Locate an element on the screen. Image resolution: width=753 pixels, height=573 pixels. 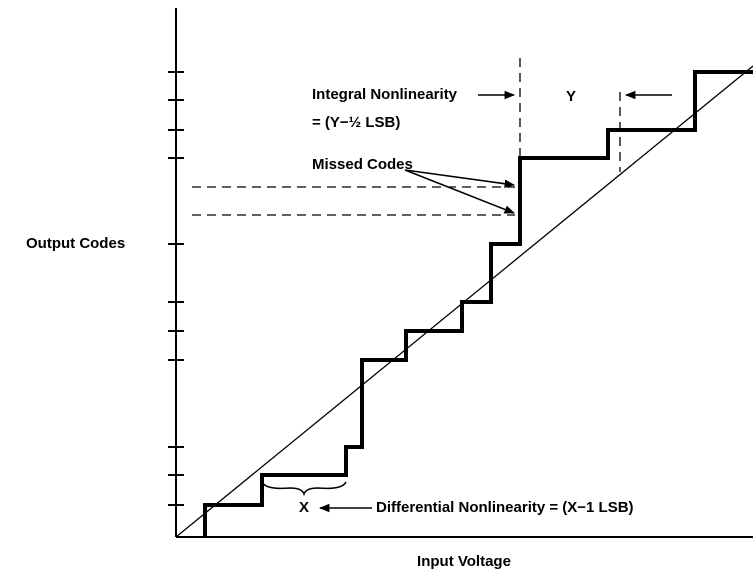
y-marker: Y is located at coordinates (571, 96).